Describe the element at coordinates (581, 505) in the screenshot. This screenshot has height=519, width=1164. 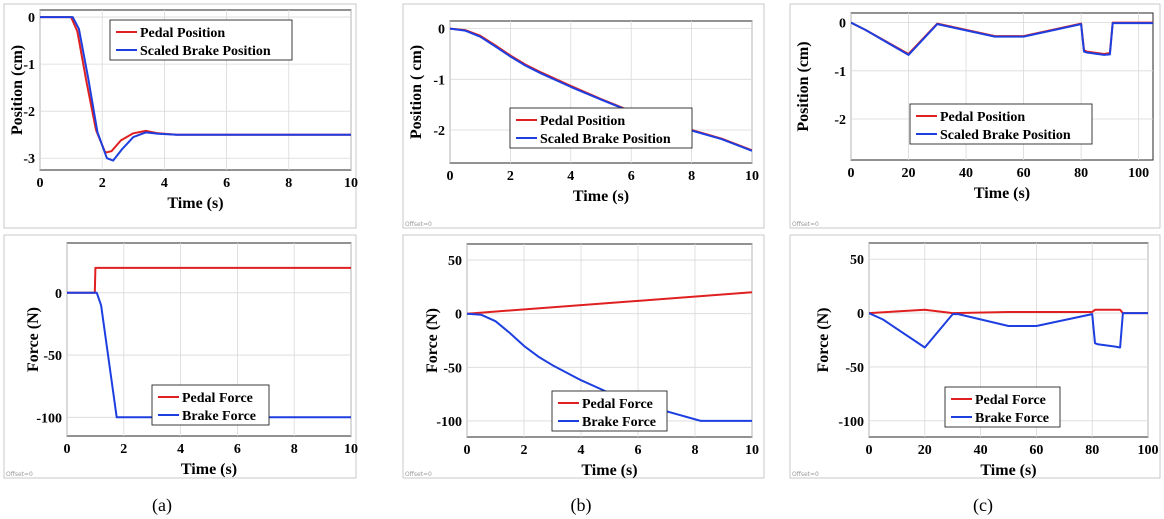
I see `caption-b: (b)` at that location.